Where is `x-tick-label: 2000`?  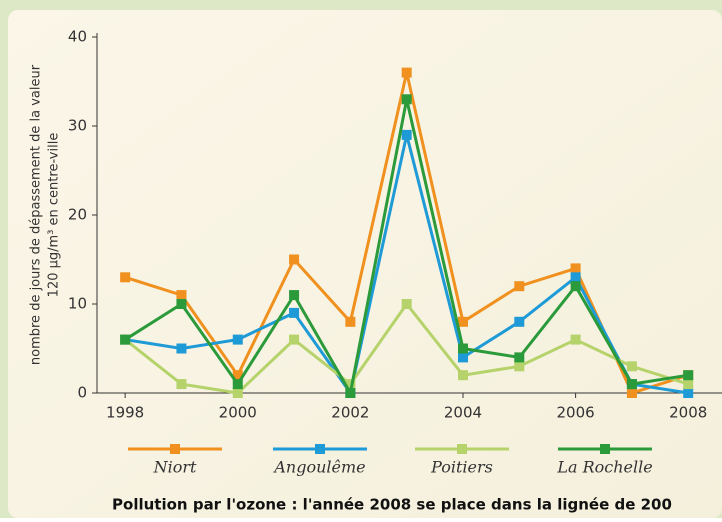 x-tick-label: 2000 is located at coordinates (238, 413).